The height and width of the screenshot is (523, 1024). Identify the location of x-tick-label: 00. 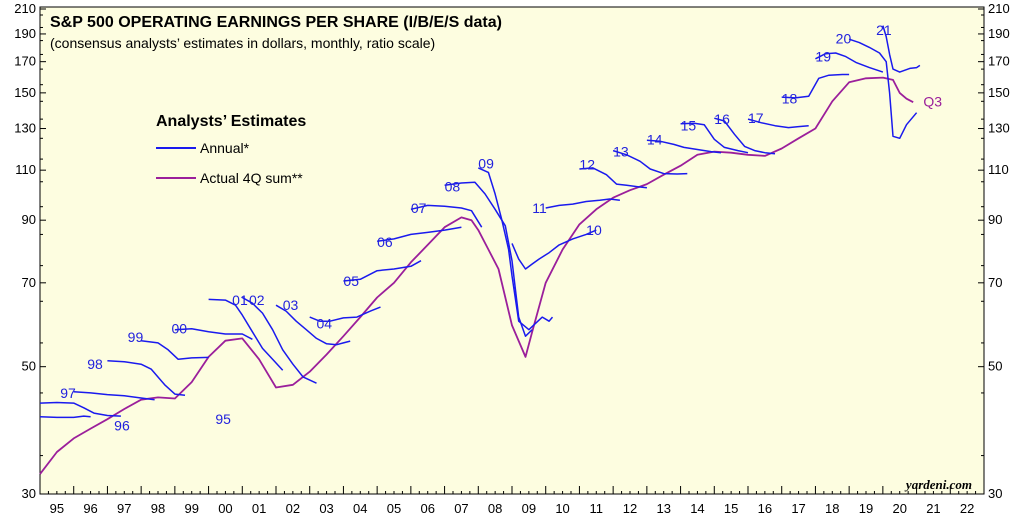
(225, 508).